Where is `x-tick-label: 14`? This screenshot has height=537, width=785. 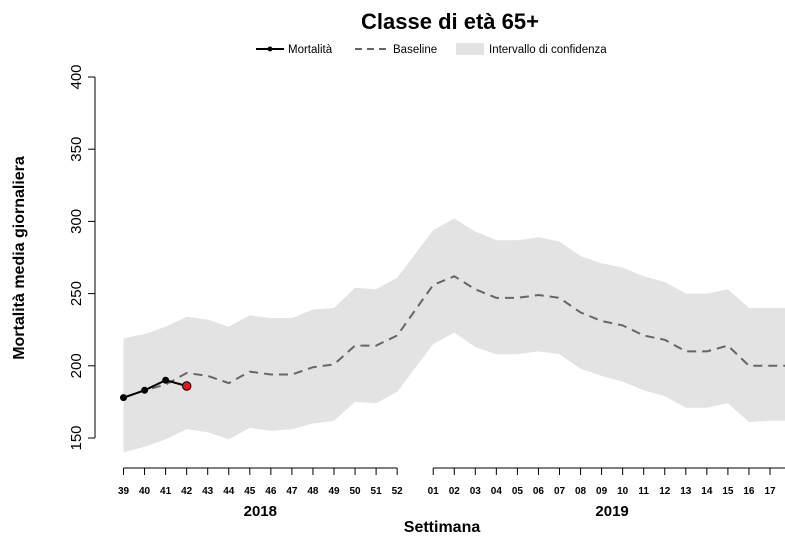 x-tick-label: 14 is located at coordinates (707, 491).